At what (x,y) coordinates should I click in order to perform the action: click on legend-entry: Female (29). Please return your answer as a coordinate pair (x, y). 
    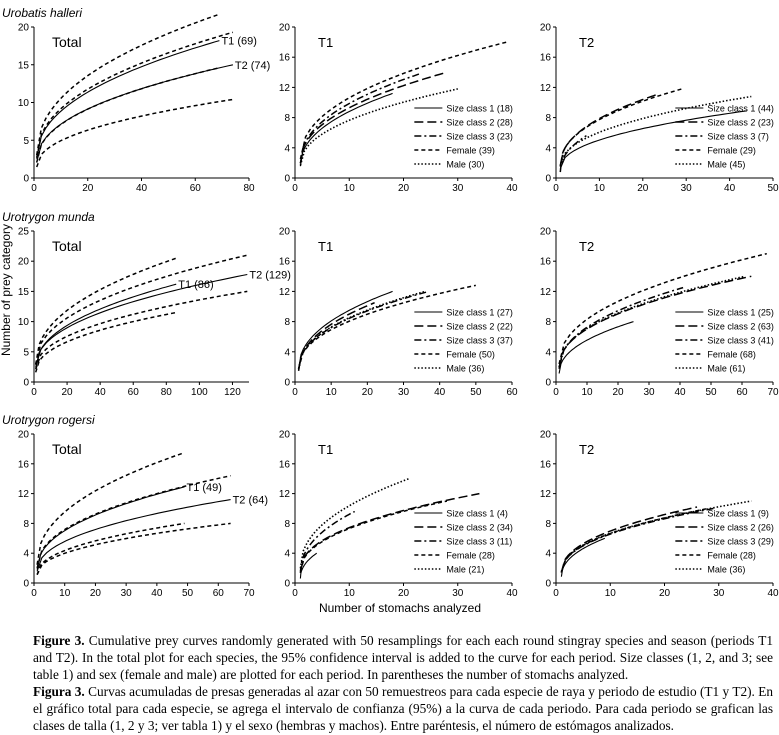
    Looking at the image, I should click on (731, 151).